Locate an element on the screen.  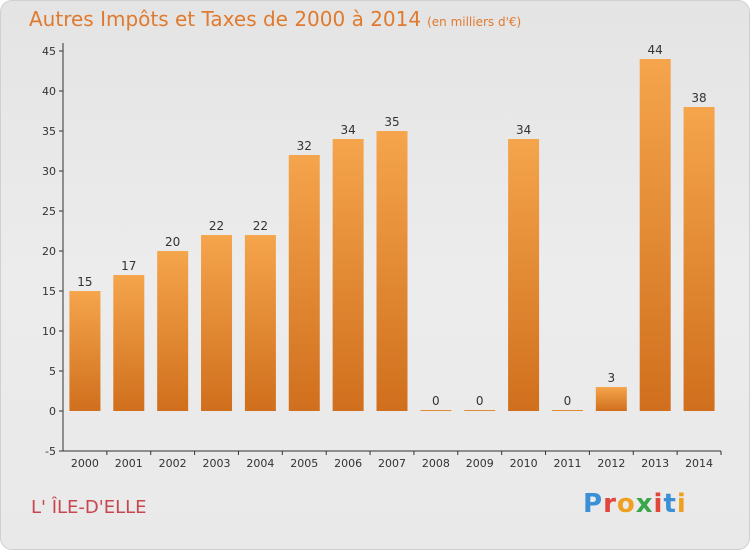
data-label: 32 is located at coordinates (304, 146).